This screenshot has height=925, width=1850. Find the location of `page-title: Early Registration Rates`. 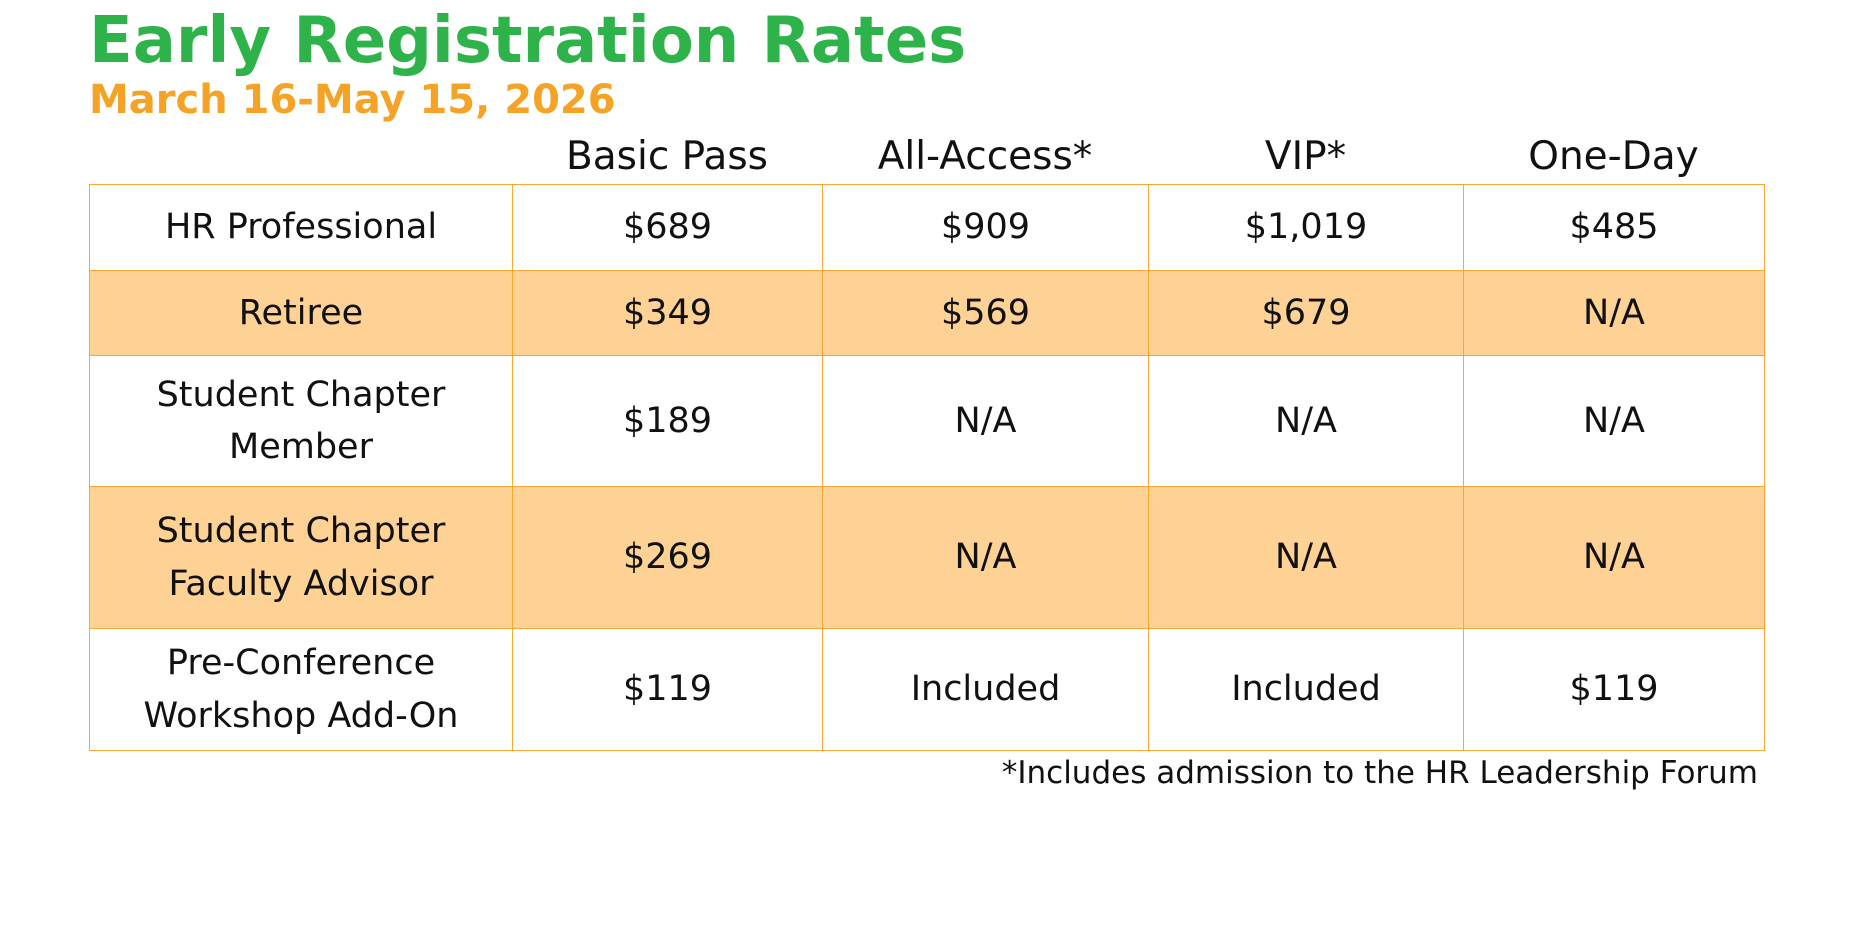

page-title: Early Registration Rates is located at coordinates (528, 41).